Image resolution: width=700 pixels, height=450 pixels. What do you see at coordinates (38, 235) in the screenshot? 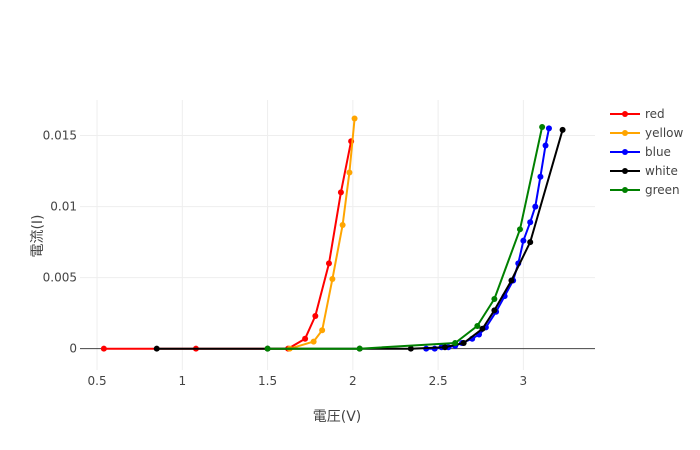
I see `y-axis-title: 電流(I)` at bounding box center [38, 235].